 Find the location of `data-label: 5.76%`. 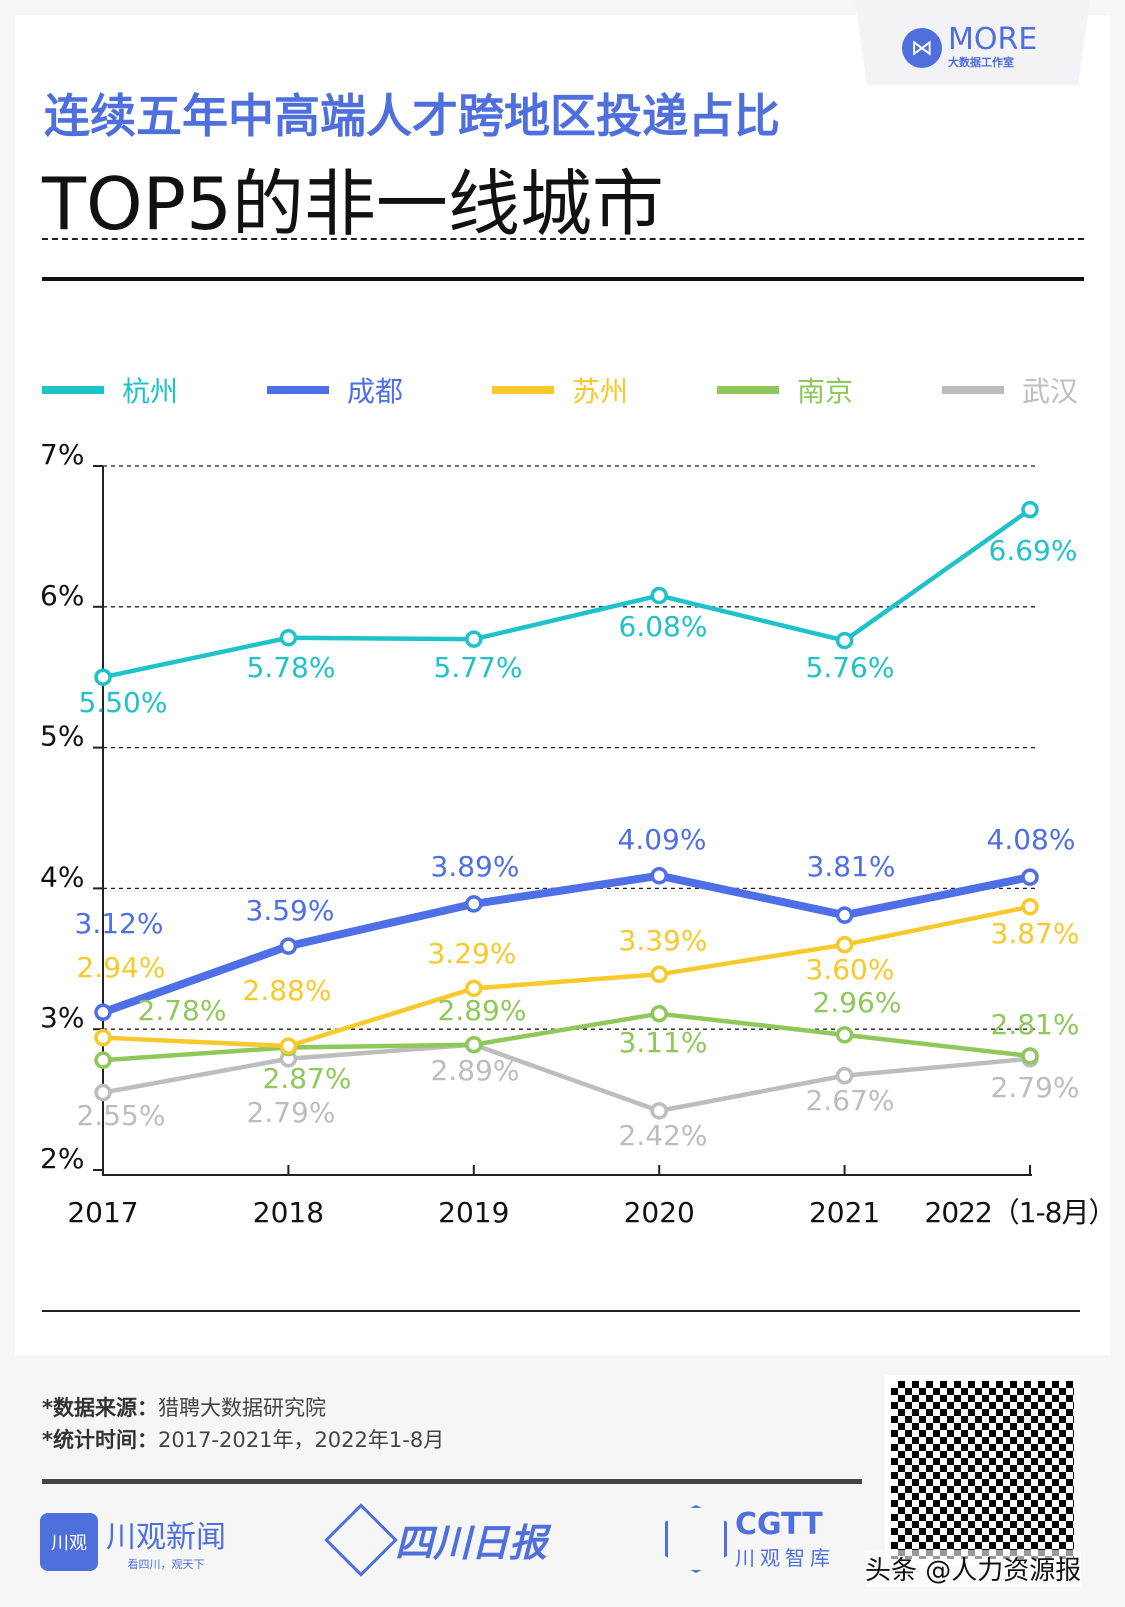

data-label: 5.76% is located at coordinates (850, 667).